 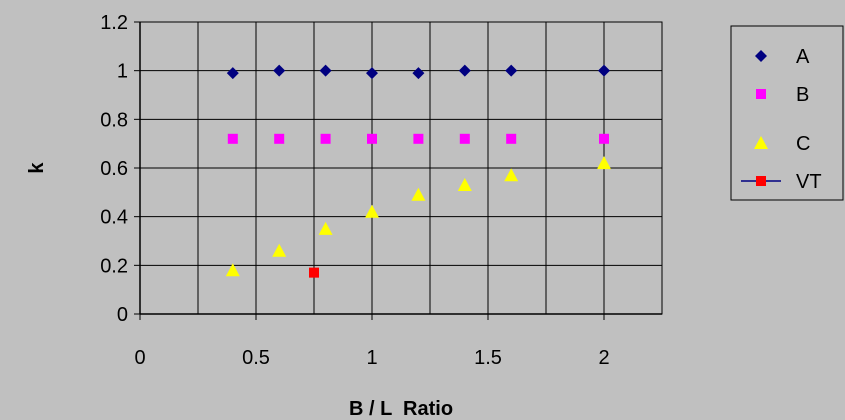 I want to click on y-tick-label: 0.4, so click(x=114, y=218).